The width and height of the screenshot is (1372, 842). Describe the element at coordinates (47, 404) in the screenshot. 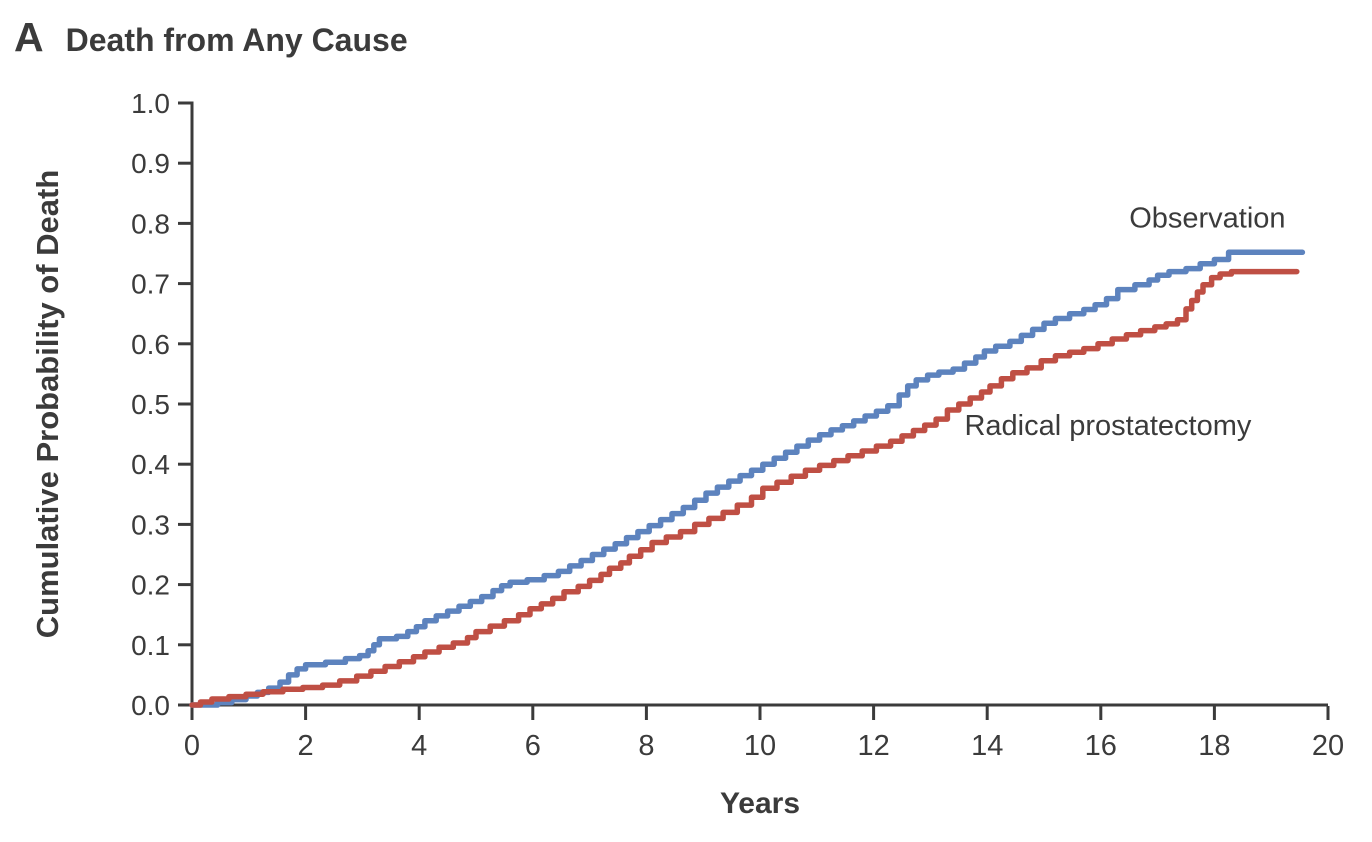

I see `y-axis-title: Cumulative Probability of Death` at that location.